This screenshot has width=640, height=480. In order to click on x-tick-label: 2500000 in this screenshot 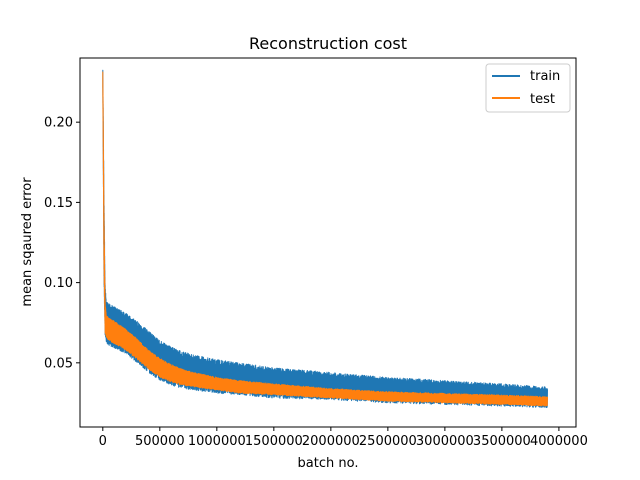, I will do `click(388, 441)`.